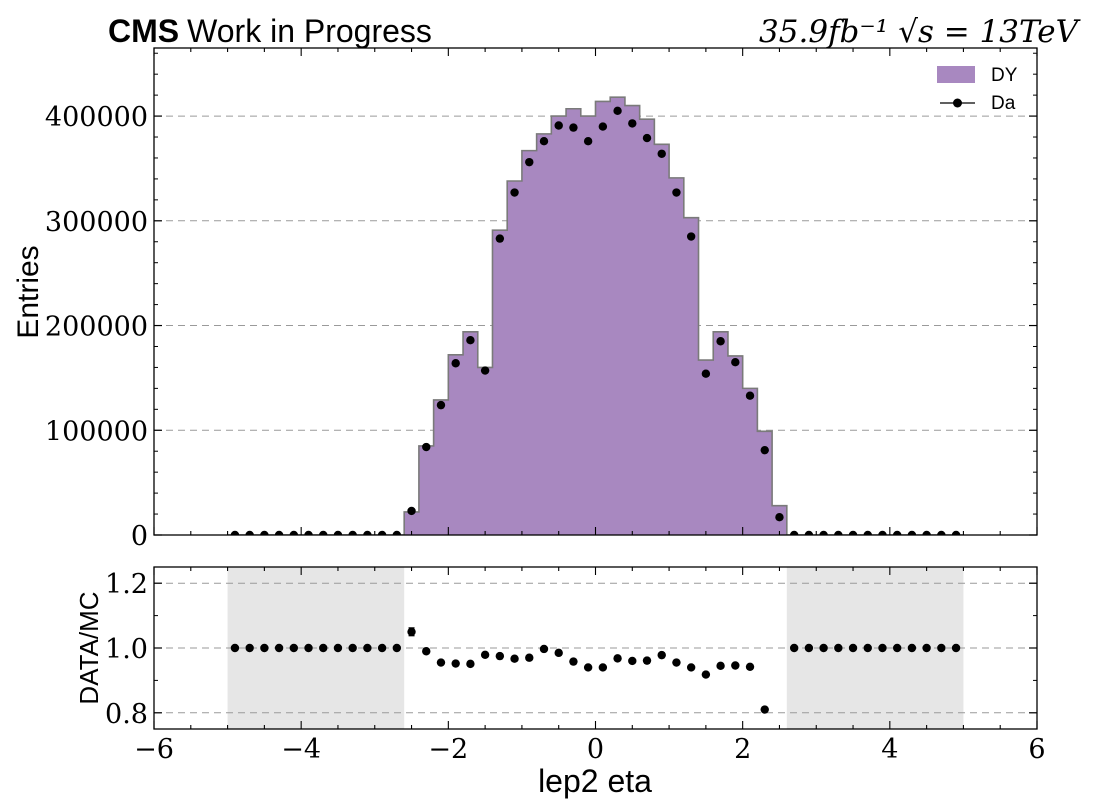 The width and height of the screenshot is (1100, 800). Describe the element at coordinates (742, 749) in the screenshot. I see `x-tick-label: 2` at that location.